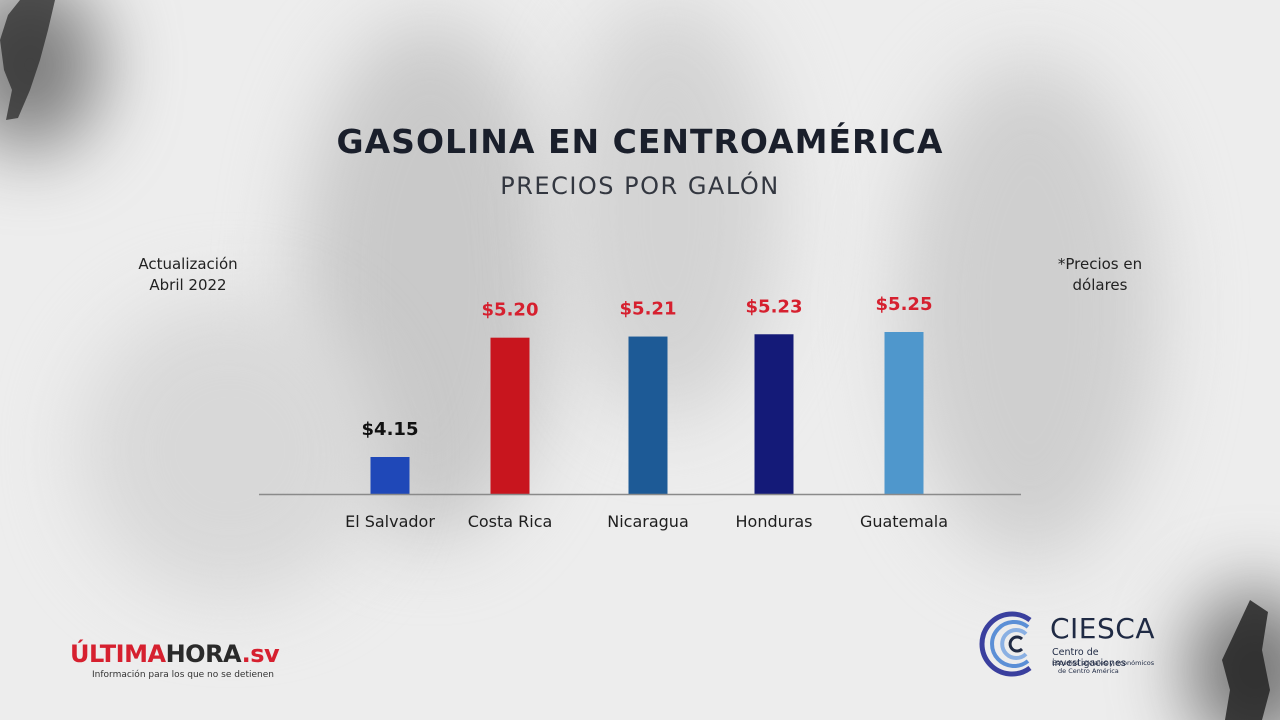  What do you see at coordinates (640, 186) in the screenshot?
I see `chart-subtitle: PRECIOS POR GALÓN` at bounding box center [640, 186].